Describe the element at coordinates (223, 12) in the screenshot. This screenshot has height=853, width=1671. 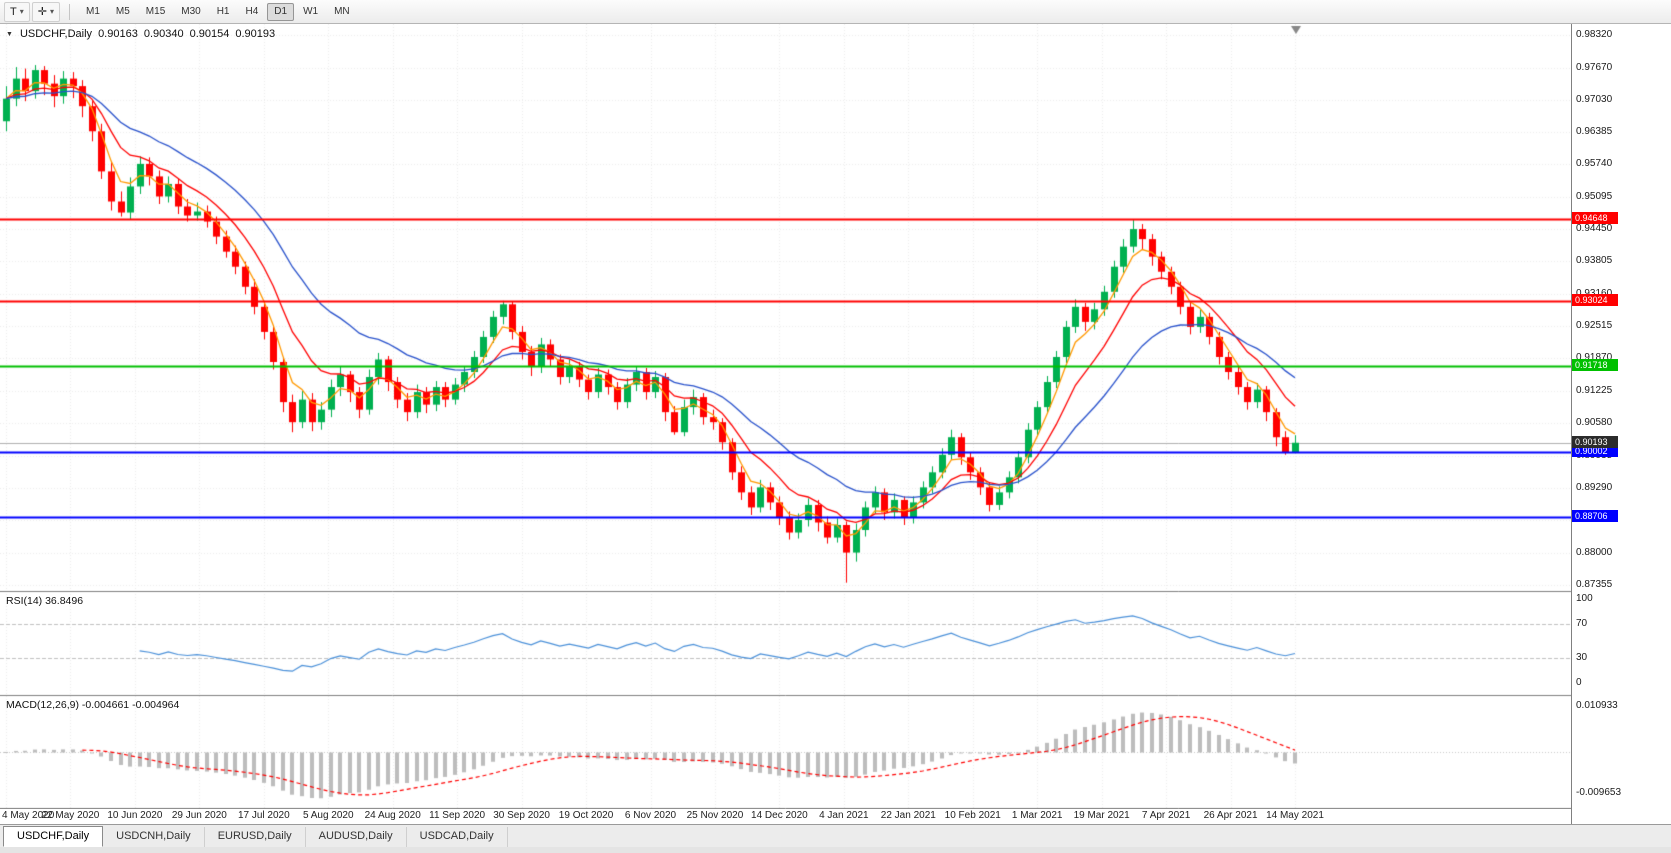
I see `timeframe-h1-button: H1` at that location.